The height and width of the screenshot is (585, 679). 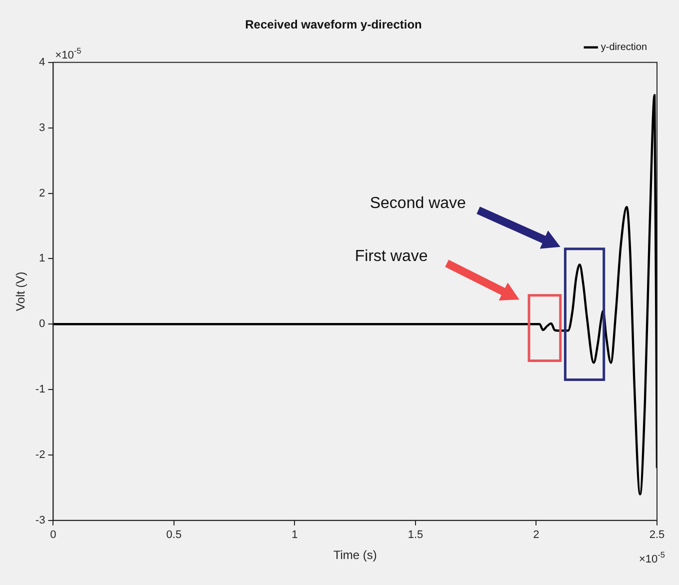 What do you see at coordinates (355, 555) in the screenshot?
I see `x-axis-title: Time (s)` at bounding box center [355, 555].